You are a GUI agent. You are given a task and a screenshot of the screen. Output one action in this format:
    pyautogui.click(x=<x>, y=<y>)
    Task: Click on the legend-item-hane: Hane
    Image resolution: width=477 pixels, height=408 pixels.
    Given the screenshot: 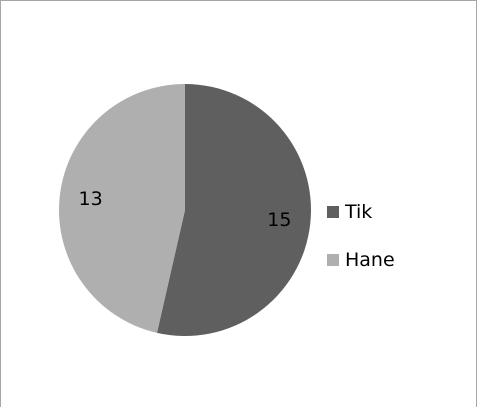 What is the action you would take?
    pyautogui.click(x=361, y=260)
    